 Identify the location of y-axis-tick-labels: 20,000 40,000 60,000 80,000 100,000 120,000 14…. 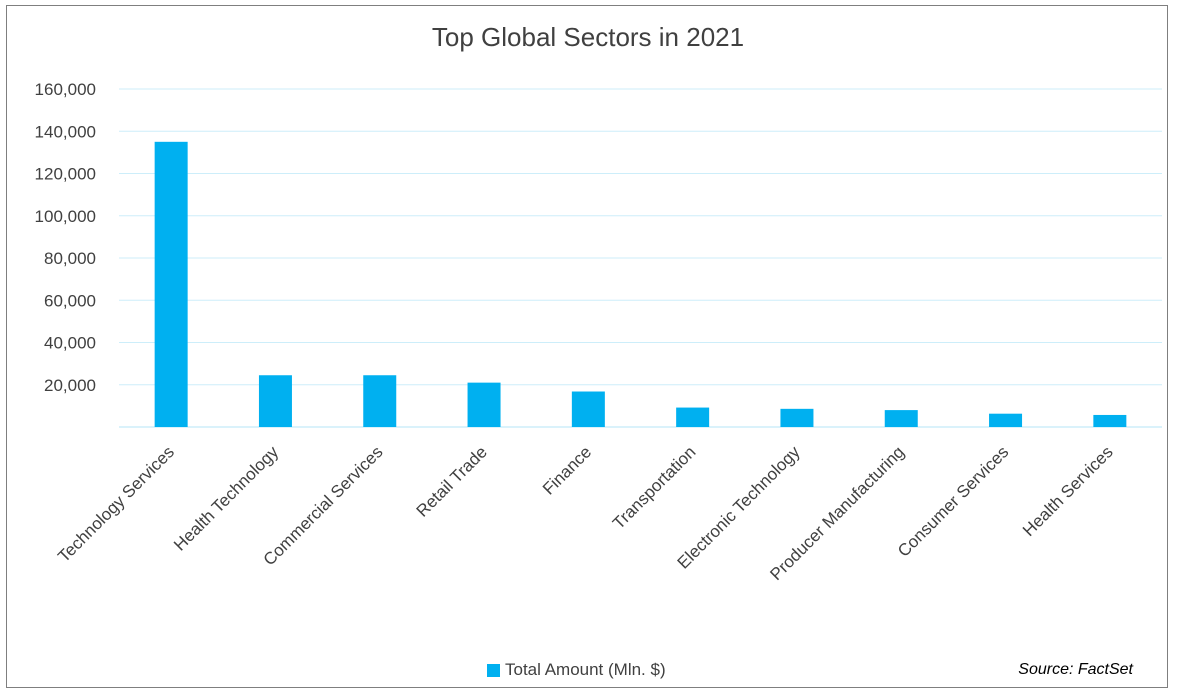
(65, 237).